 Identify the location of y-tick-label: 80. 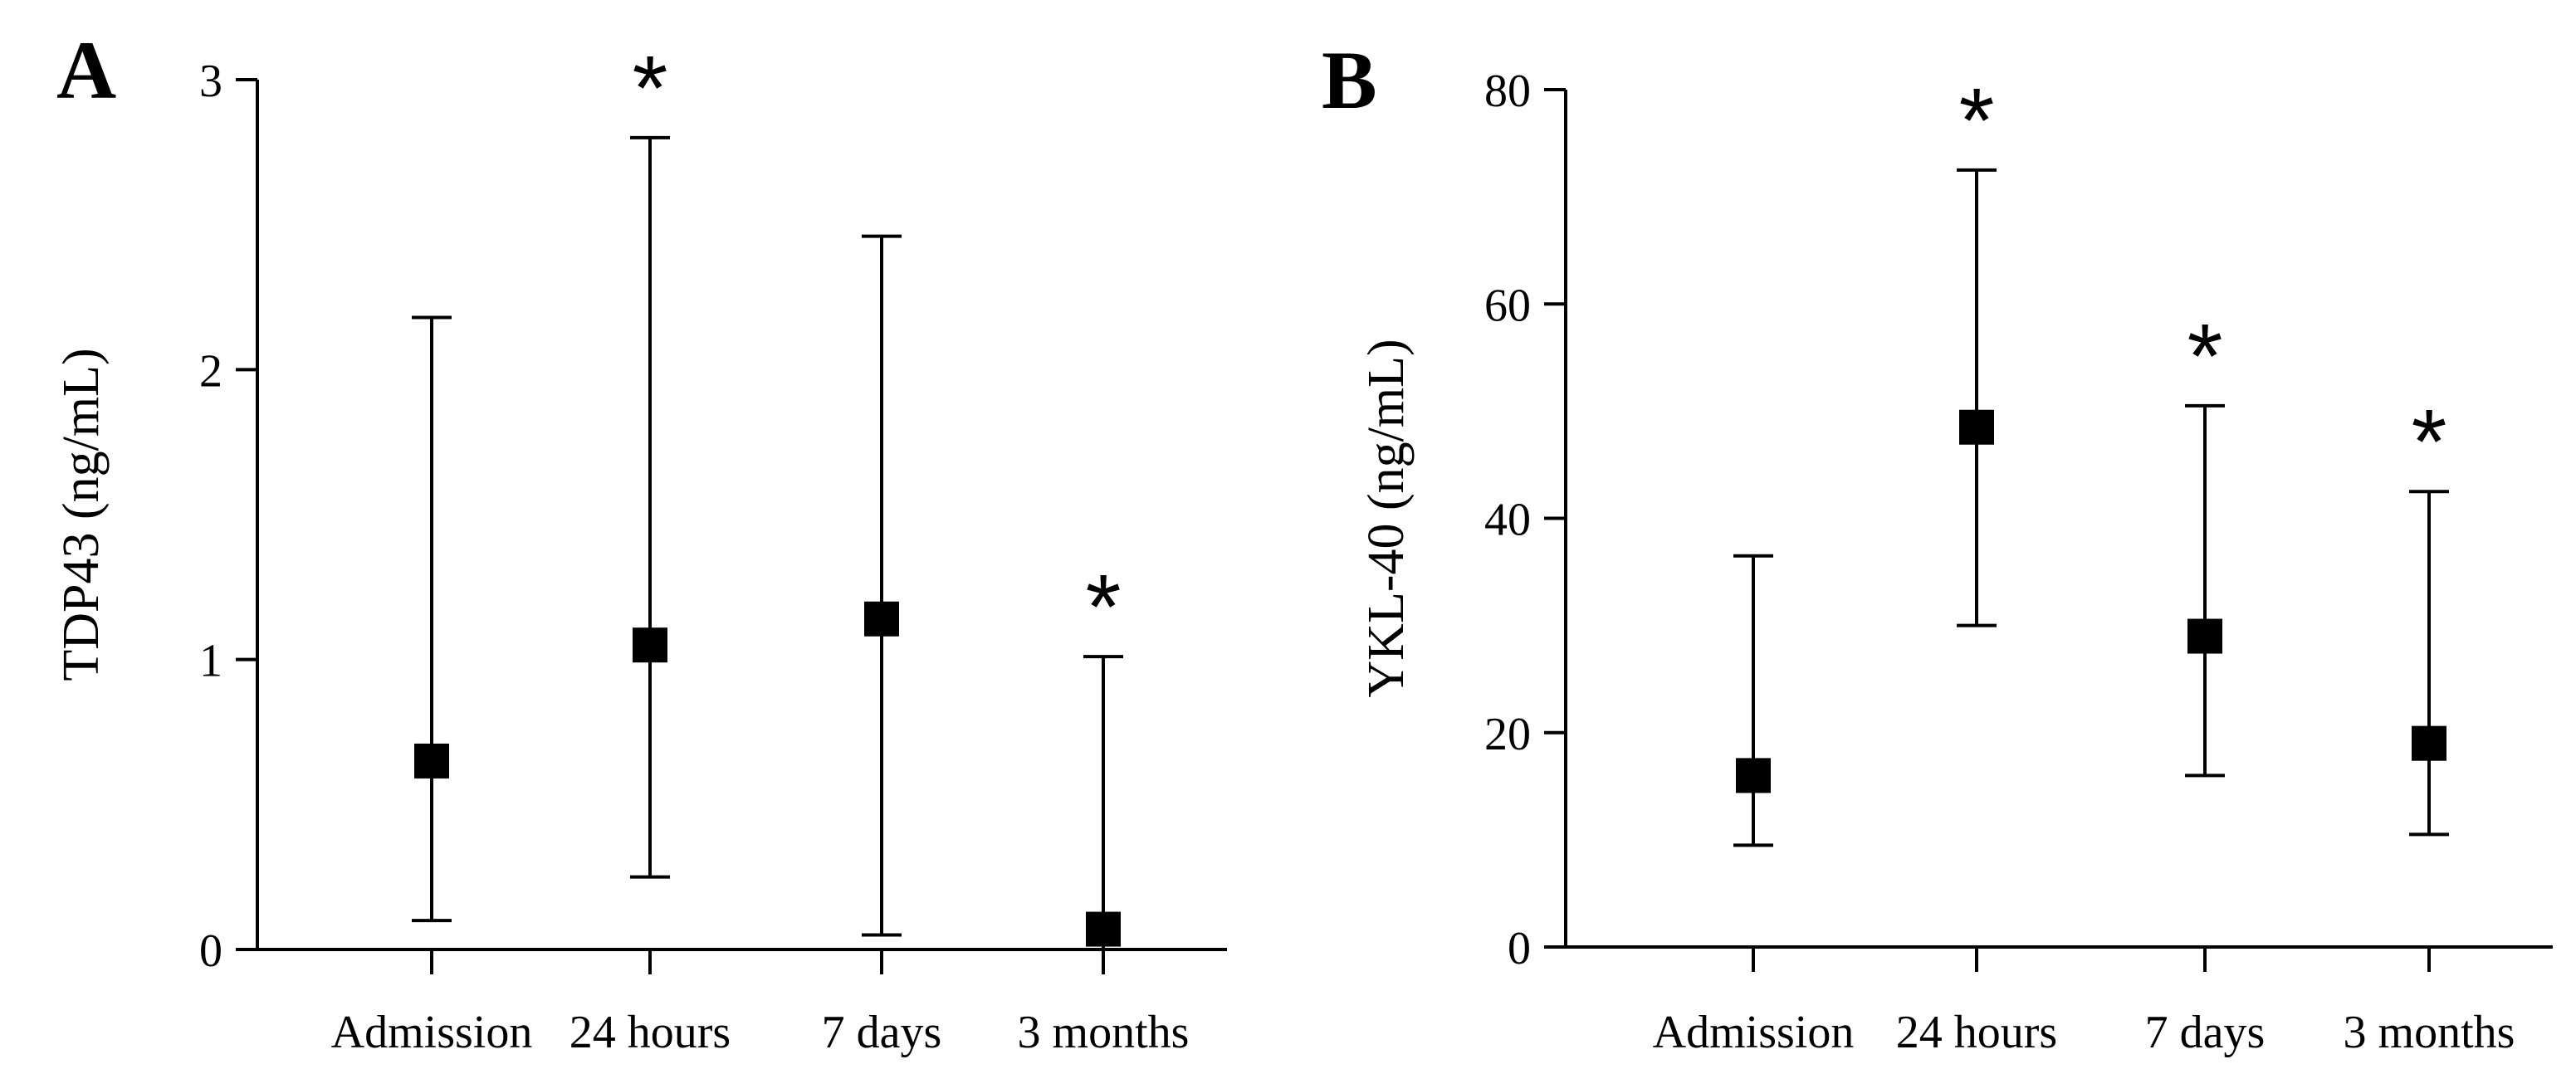
(1507, 92).